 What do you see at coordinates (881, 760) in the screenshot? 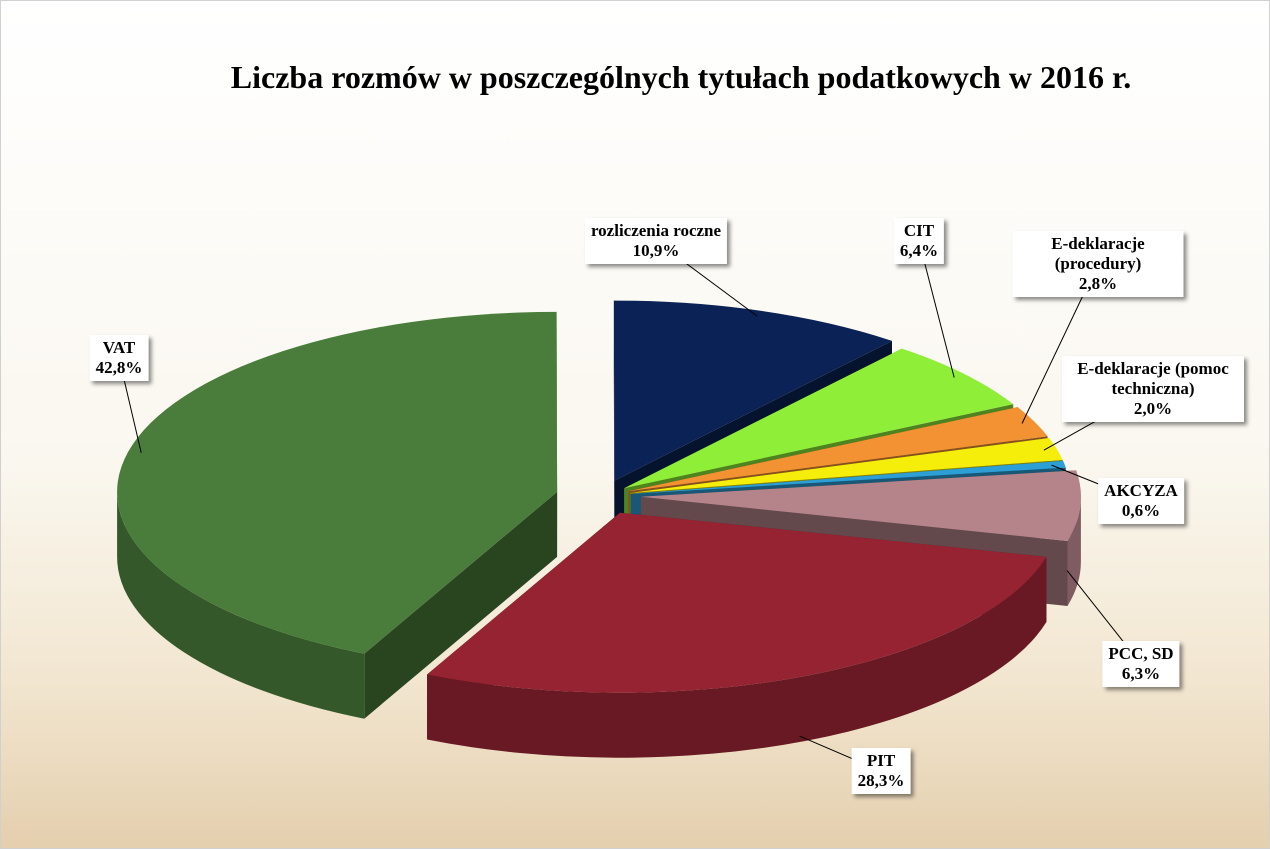
I see `label-name: PIT` at bounding box center [881, 760].